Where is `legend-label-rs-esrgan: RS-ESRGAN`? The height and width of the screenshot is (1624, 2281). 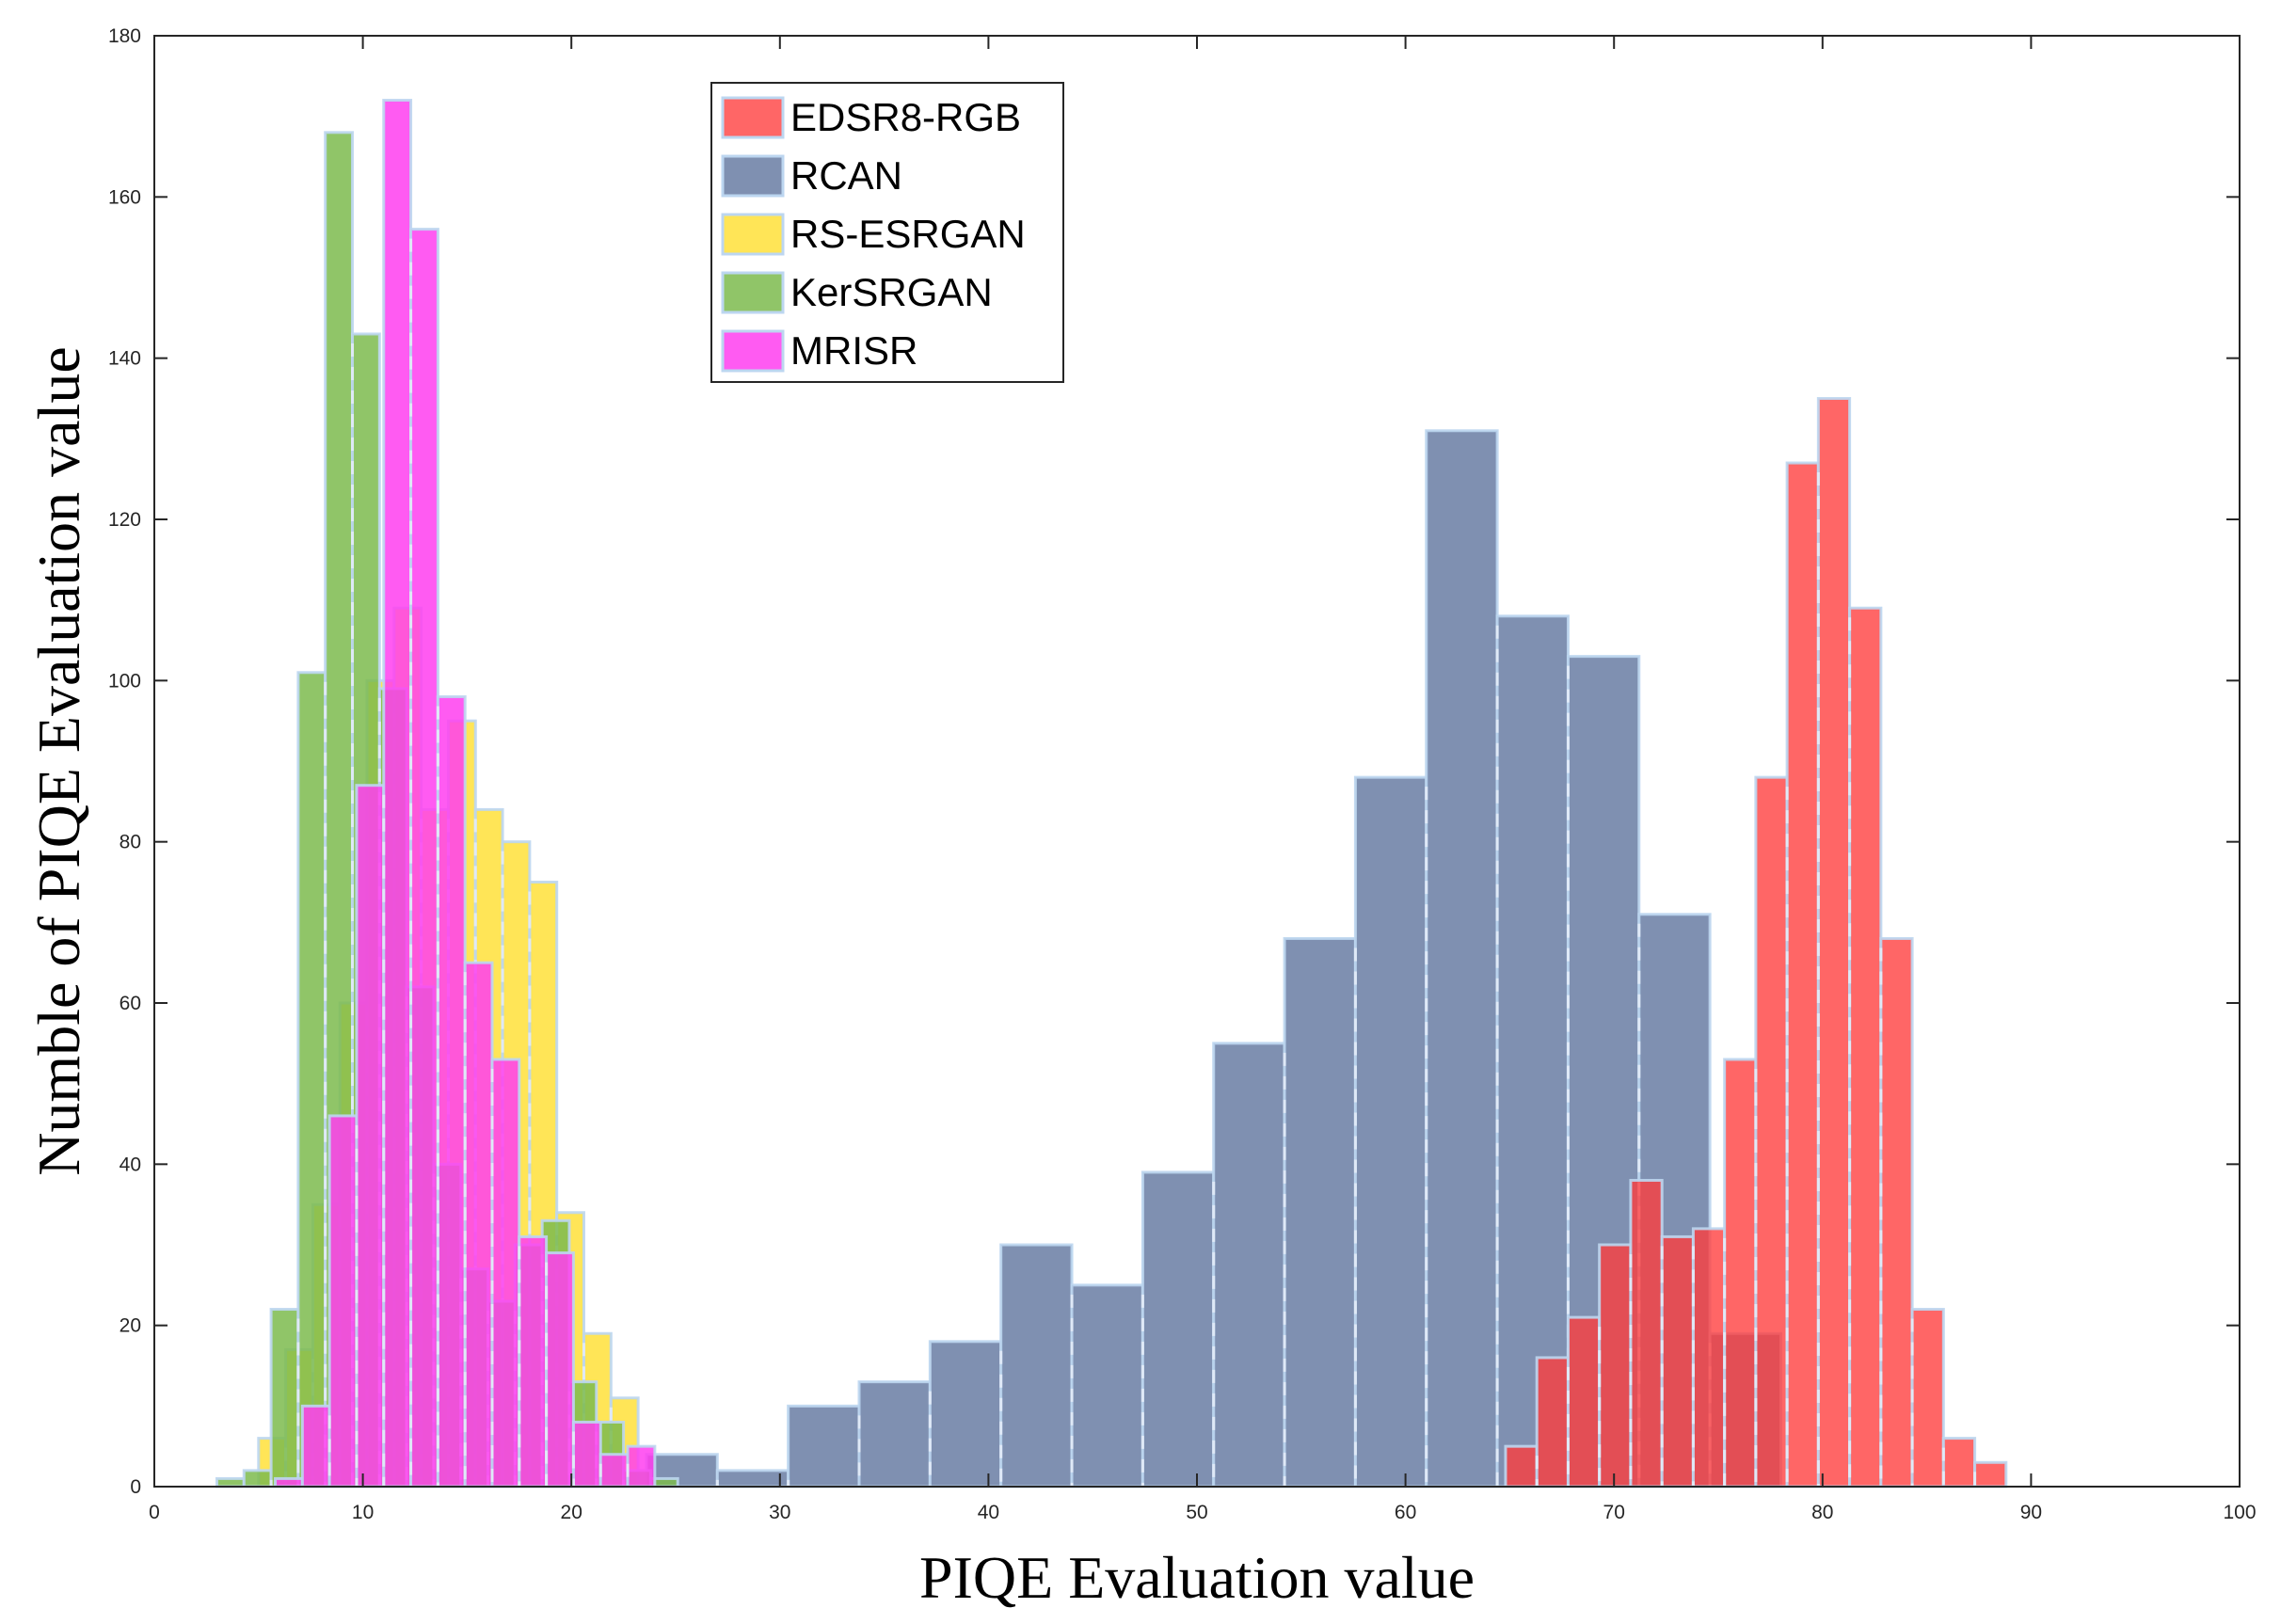
legend-label-rs-esrgan: RS-ESRGAN is located at coordinates (908, 234).